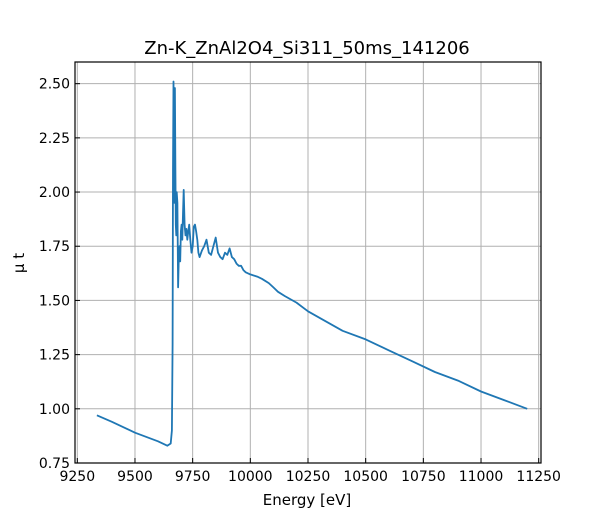  Describe the element at coordinates (19, 263) in the screenshot. I see `y-axis-label: μ t` at that location.